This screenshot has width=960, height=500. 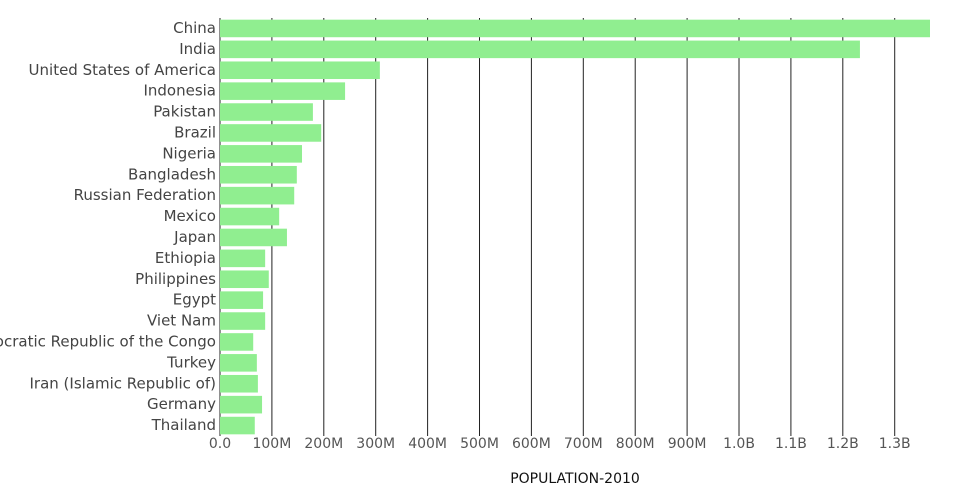 What do you see at coordinates (181, 321) in the screenshot?
I see `y-tick-label: Viet Nam` at bounding box center [181, 321].